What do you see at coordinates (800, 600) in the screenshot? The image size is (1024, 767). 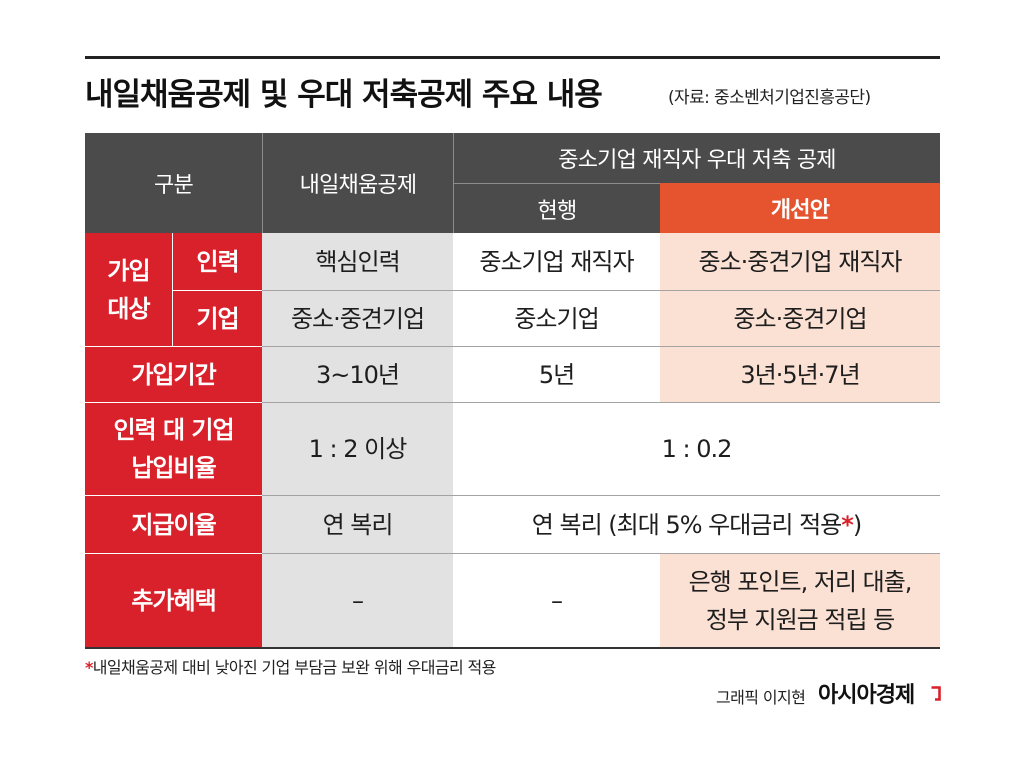 I see `cell-benefits-improved: 은행 포인트, 저리 대출, 정부 지원금 적립 등` at bounding box center [800, 600].